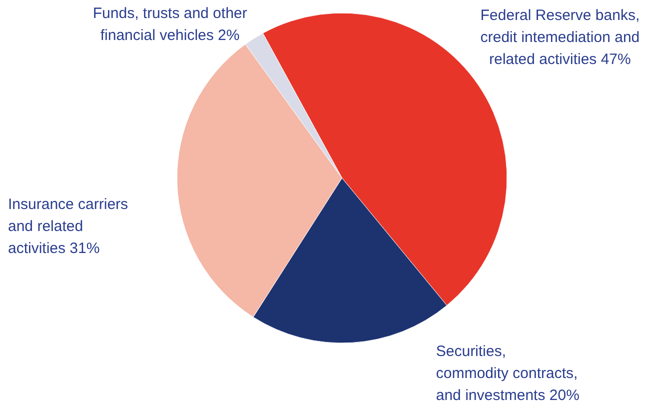 The width and height of the screenshot is (665, 408). What do you see at coordinates (68, 226) in the screenshot?
I see `slice-label: Insurance carriers and related activities 31%` at bounding box center [68, 226].